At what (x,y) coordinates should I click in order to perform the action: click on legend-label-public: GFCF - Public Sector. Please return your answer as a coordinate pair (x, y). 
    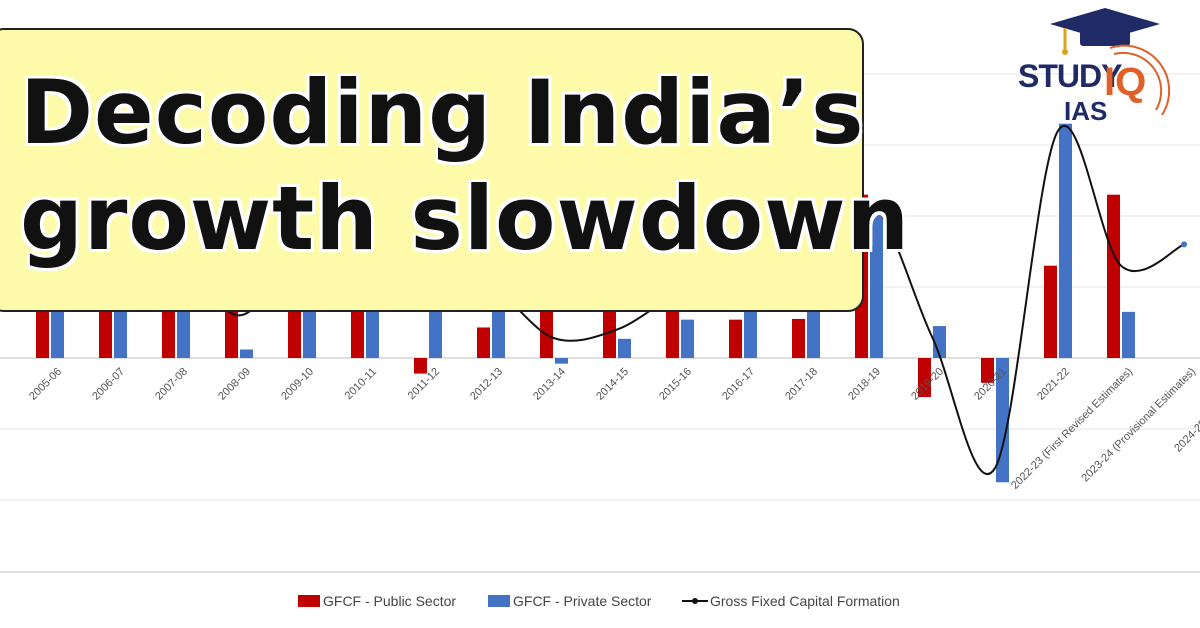
    Looking at the image, I should click on (389, 601).